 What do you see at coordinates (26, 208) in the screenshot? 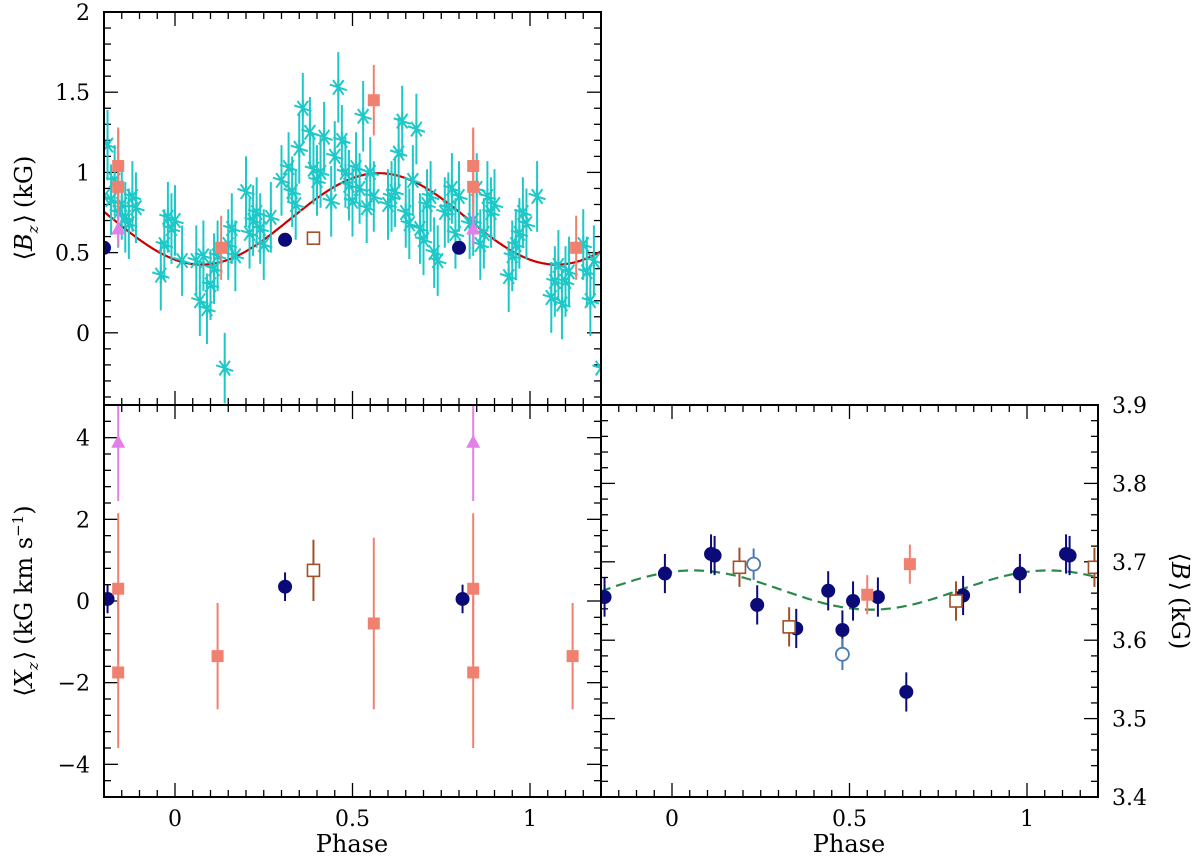
I see `ylabel-top-left: ⟨Bz⟩(kG)` at bounding box center [26, 208].